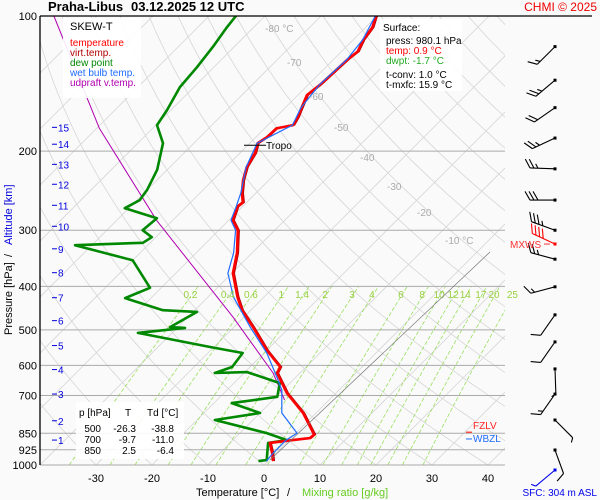 The height and width of the screenshot is (500, 600). Describe the element at coordinates (97, 43) in the screenshot. I see `legend-temperature: temperature` at that location.